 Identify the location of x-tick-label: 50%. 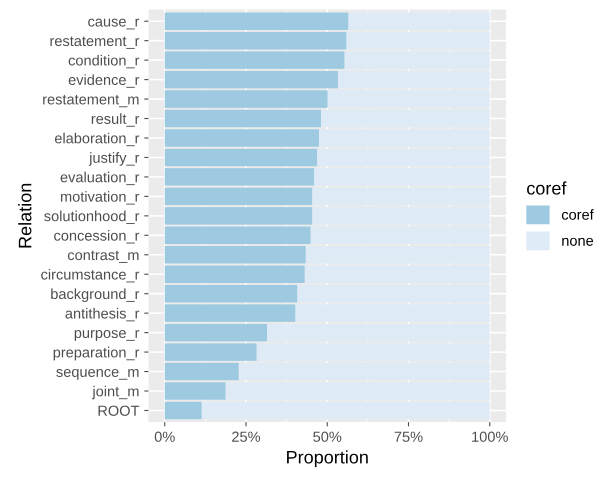
(327, 437).